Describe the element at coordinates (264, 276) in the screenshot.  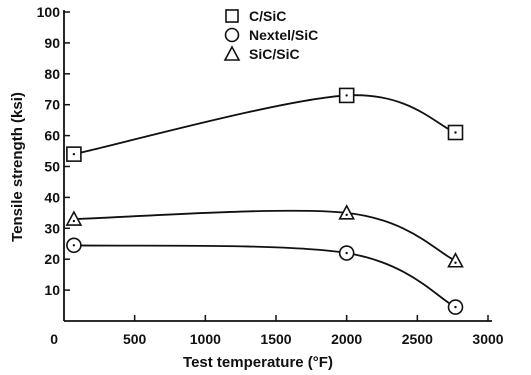
I see `series-line-nextel-sic` at that location.